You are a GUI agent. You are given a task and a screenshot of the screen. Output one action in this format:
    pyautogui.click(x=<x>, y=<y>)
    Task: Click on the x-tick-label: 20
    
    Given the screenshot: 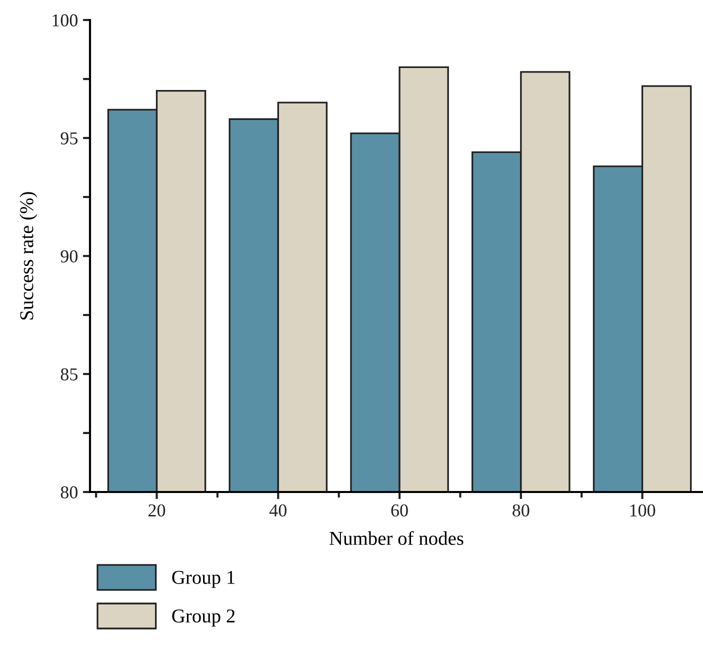 What is the action you would take?
    pyautogui.click(x=157, y=510)
    